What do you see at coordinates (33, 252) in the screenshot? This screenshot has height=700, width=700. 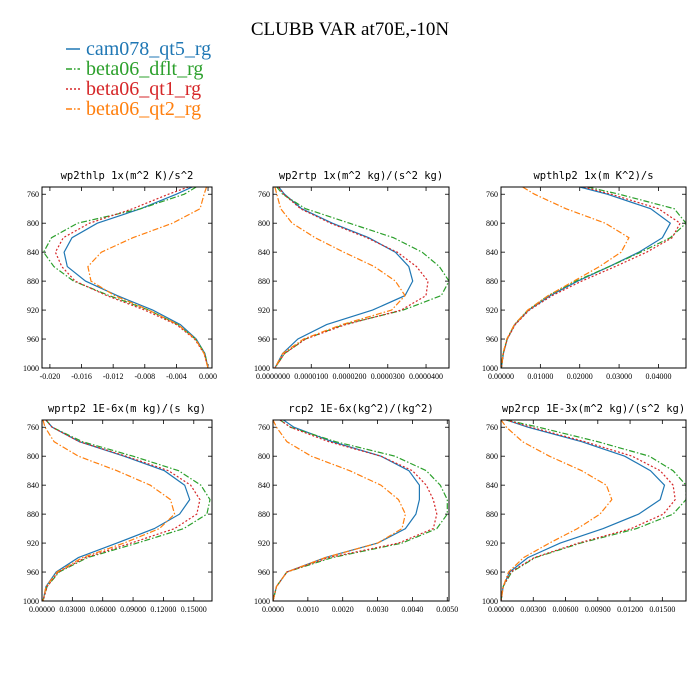 I see `panel-0-ytick-label-2: 840` at bounding box center [33, 252].